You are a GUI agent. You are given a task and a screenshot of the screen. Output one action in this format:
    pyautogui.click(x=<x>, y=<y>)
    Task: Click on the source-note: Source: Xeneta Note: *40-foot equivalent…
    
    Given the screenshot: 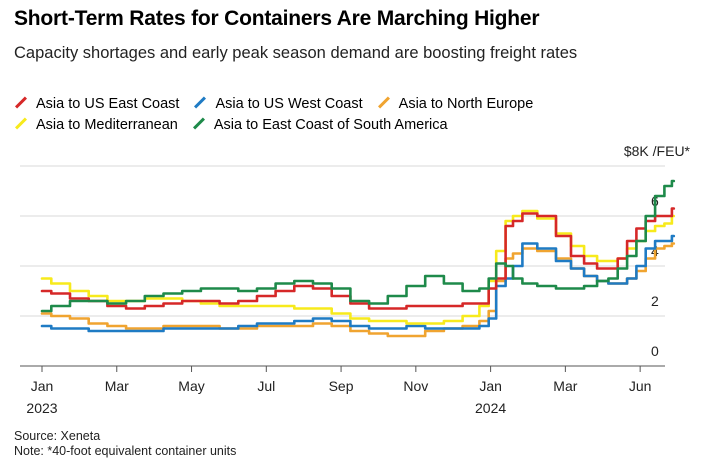 What is the action you would take?
    pyautogui.click(x=125, y=444)
    